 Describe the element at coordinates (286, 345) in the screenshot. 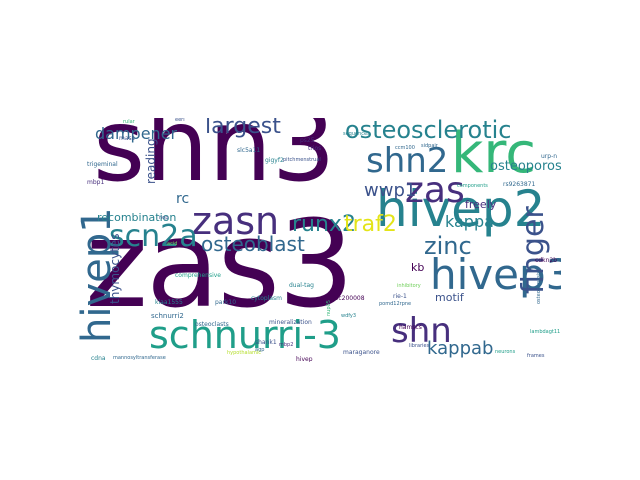

I see `word-mbp2: mbp2` at that location.